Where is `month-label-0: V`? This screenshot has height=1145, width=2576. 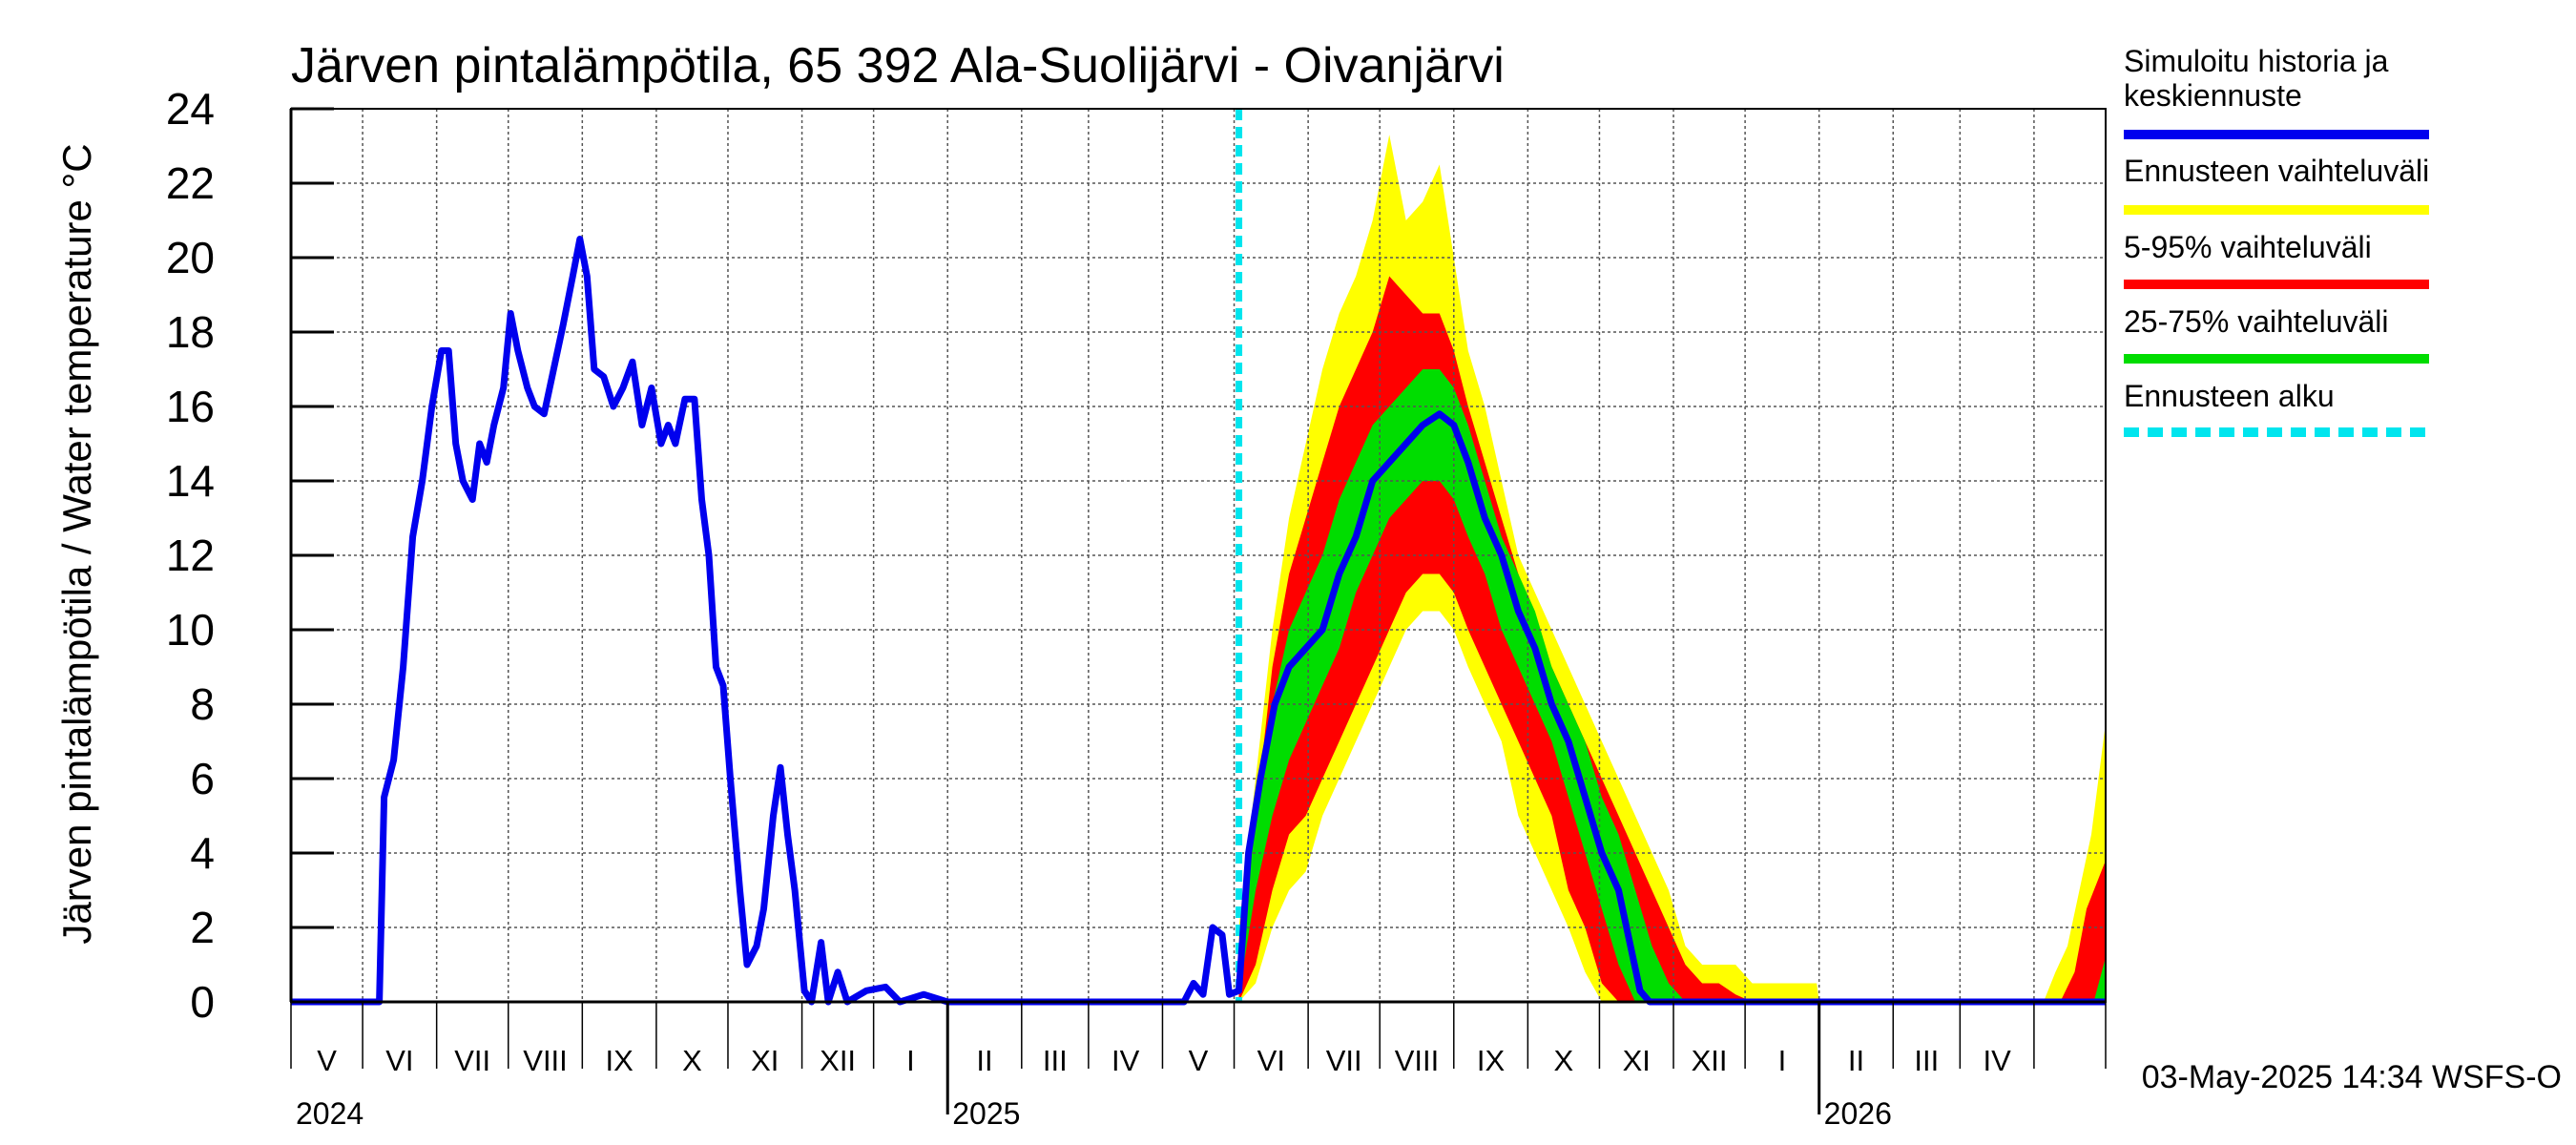 month-label-0: V is located at coordinates (327, 1060).